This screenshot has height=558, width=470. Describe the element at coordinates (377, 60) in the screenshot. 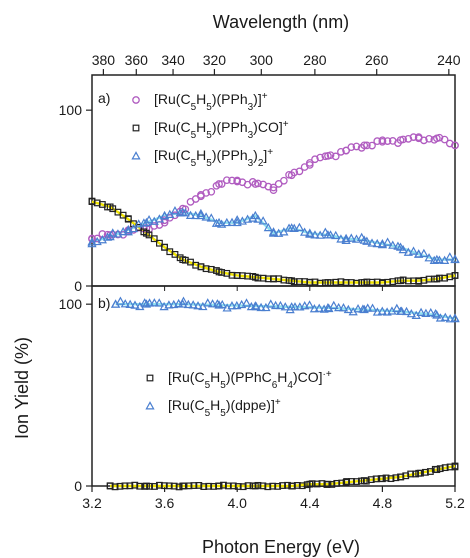

I see `top-tick-label: 260` at that location.